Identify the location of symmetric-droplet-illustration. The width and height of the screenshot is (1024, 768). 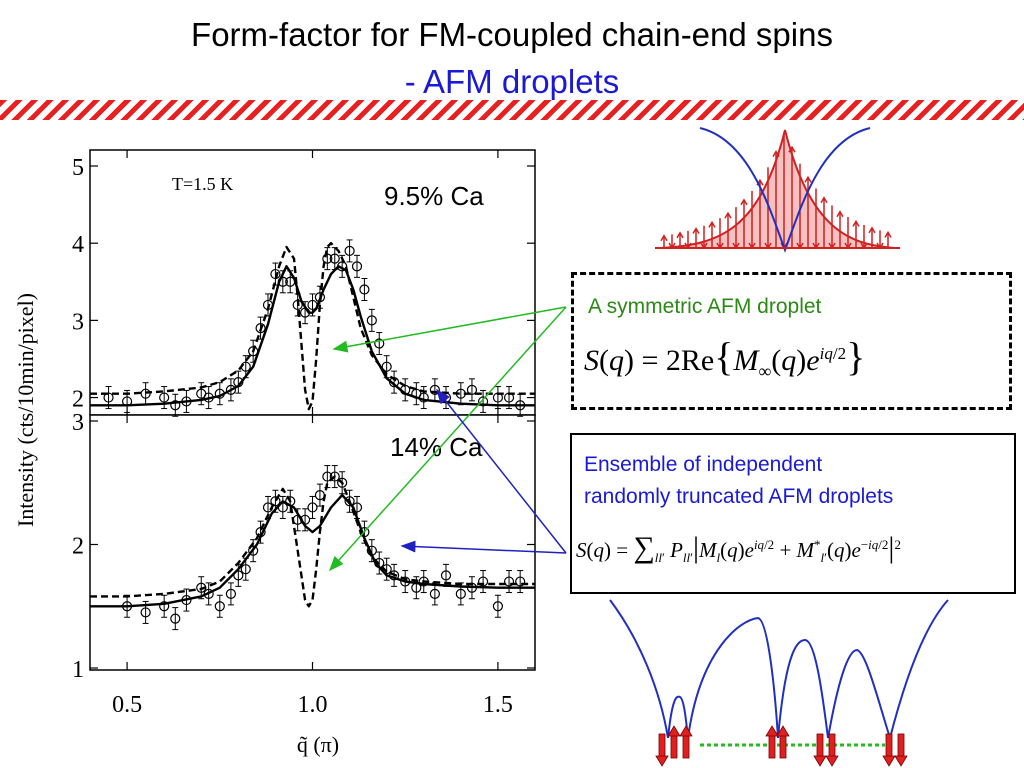
(777, 190).